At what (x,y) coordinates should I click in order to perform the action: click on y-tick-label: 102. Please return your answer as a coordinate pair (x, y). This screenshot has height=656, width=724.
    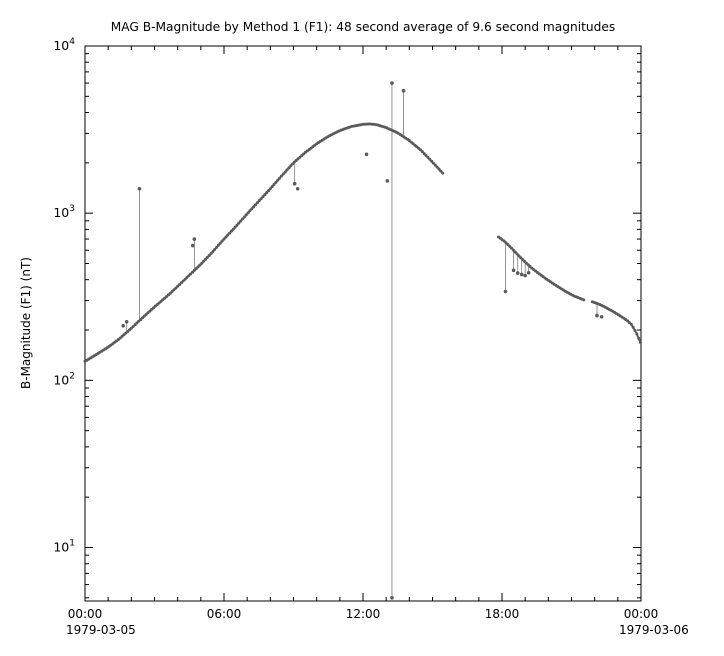
    Looking at the image, I should click on (64, 379).